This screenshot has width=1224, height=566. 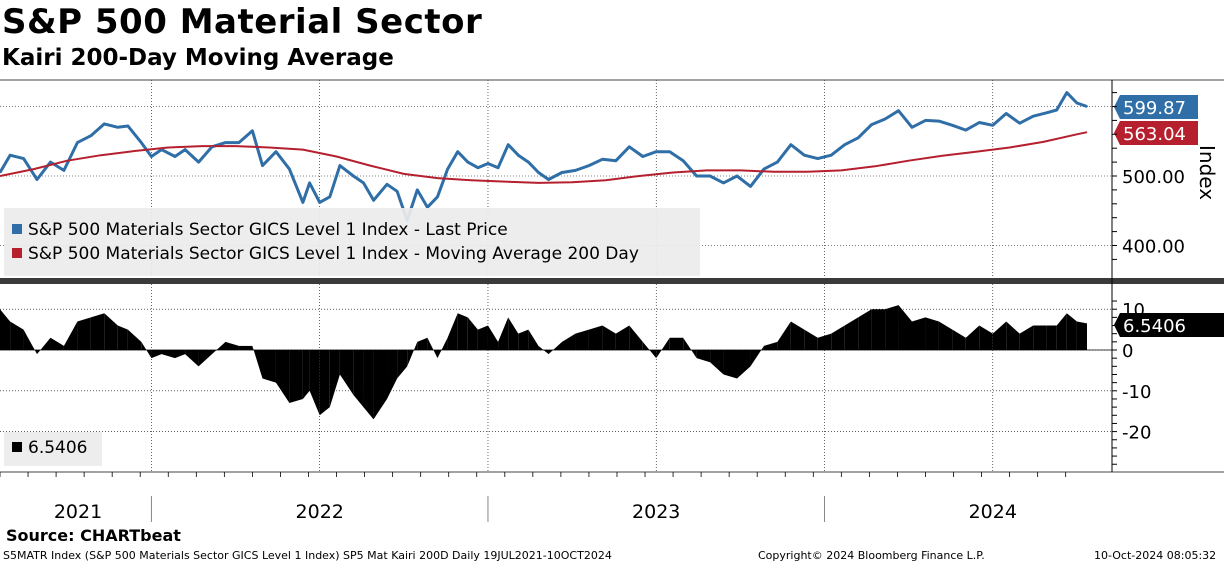 I want to click on x-tick-label: 2022, so click(x=320, y=512).